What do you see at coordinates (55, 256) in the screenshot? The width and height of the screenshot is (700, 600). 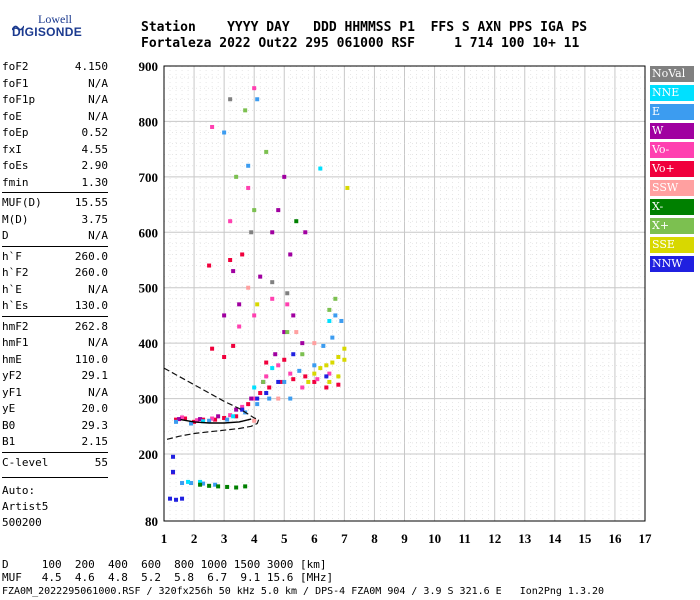 I see `param-row: h`F 260.0` at bounding box center [55, 256].